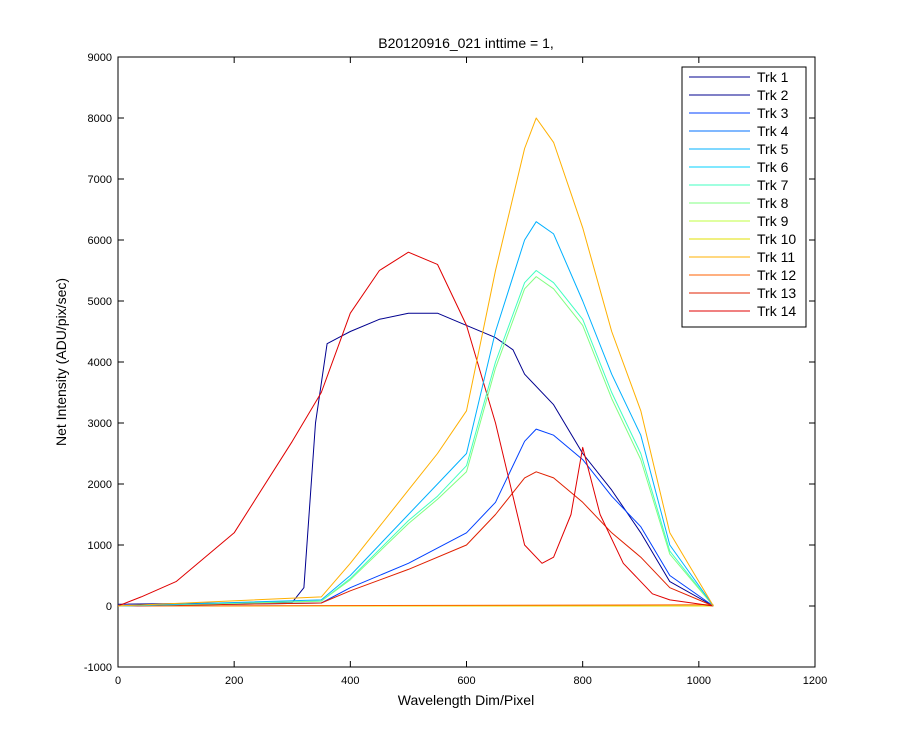  Describe the element at coordinates (466, 43) in the screenshot. I see `chart-title: B20120916_021 inttime = 1,` at that location.